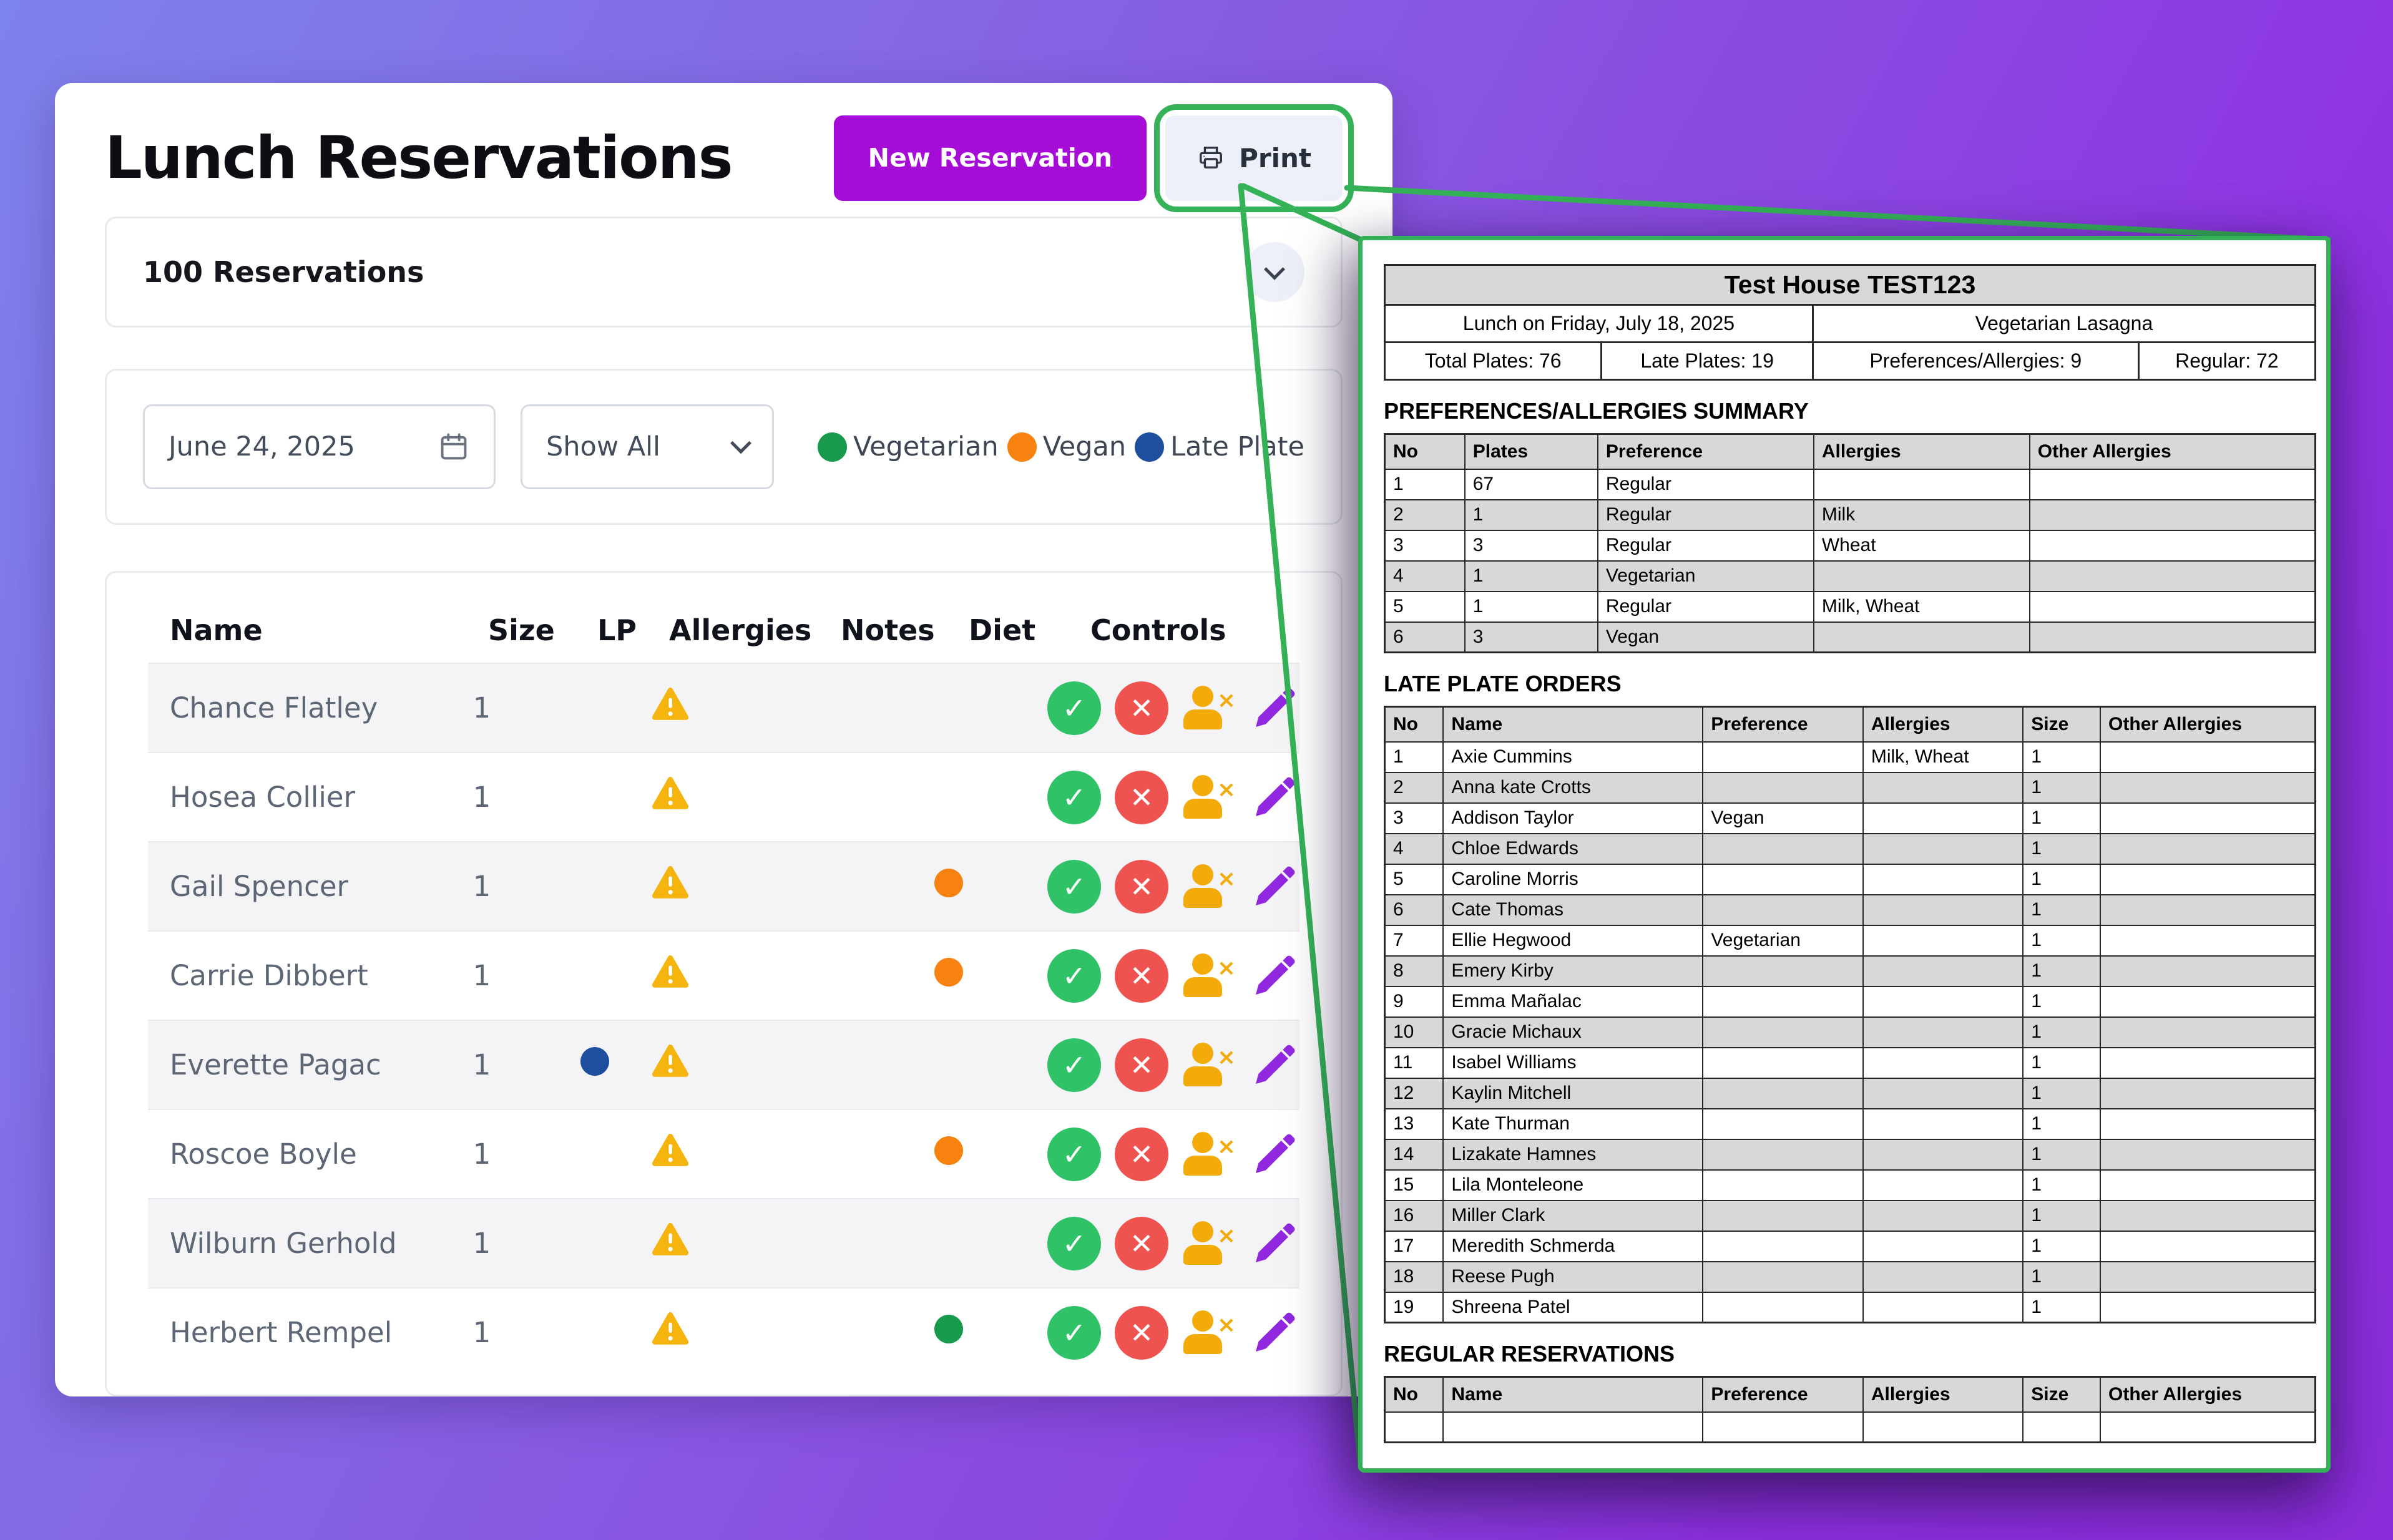  I want to click on date-value: June 24, 2025, so click(262, 446).